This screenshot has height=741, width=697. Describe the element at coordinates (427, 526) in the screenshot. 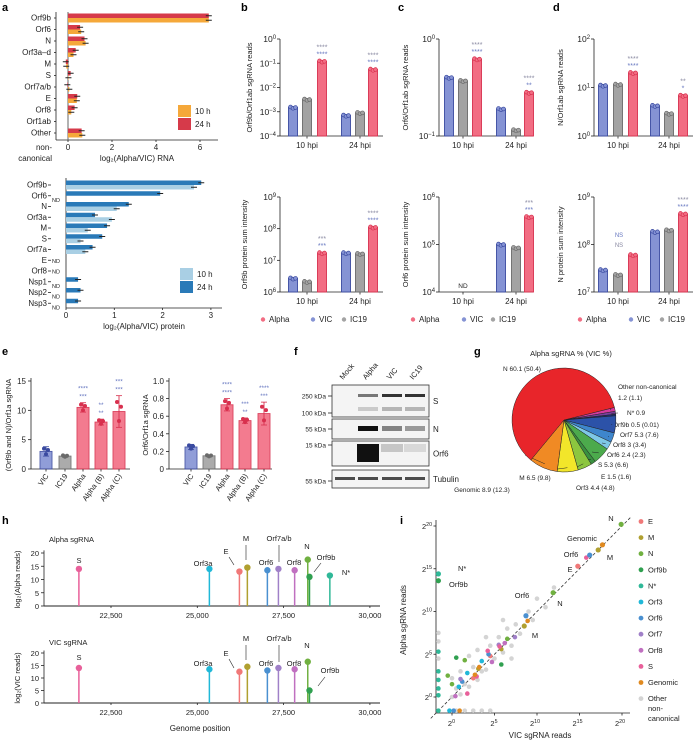

I see `y-tick-label: 220` at that location.